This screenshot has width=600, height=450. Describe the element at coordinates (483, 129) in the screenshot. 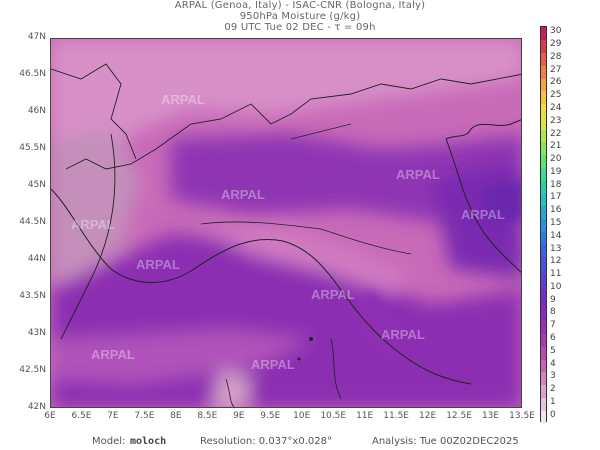

I see `istrian-coastline` at that location.